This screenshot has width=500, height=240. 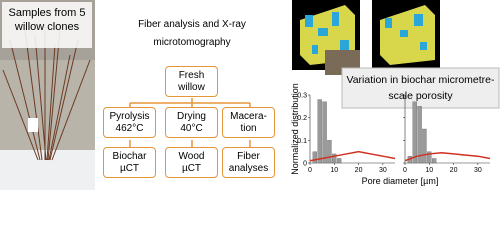 What do you see at coordinates (129, 162) in the screenshot?
I see `flow-node: Biochar µCT` at bounding box center [129, 162].